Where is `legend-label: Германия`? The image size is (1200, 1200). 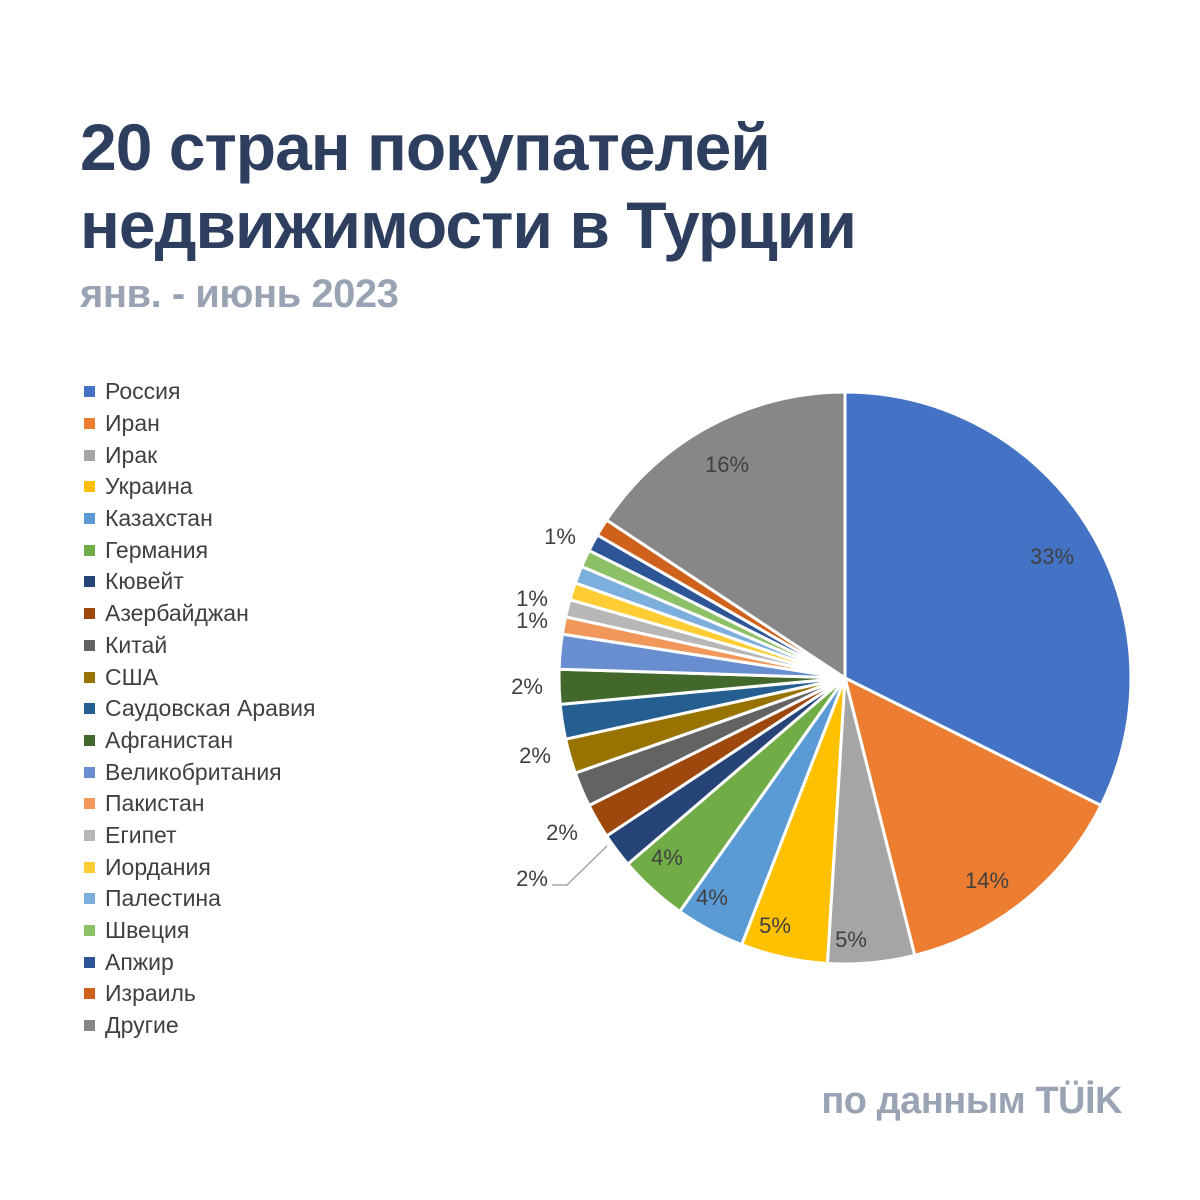
legend-label: Германия is located at coordinates (157, 549).